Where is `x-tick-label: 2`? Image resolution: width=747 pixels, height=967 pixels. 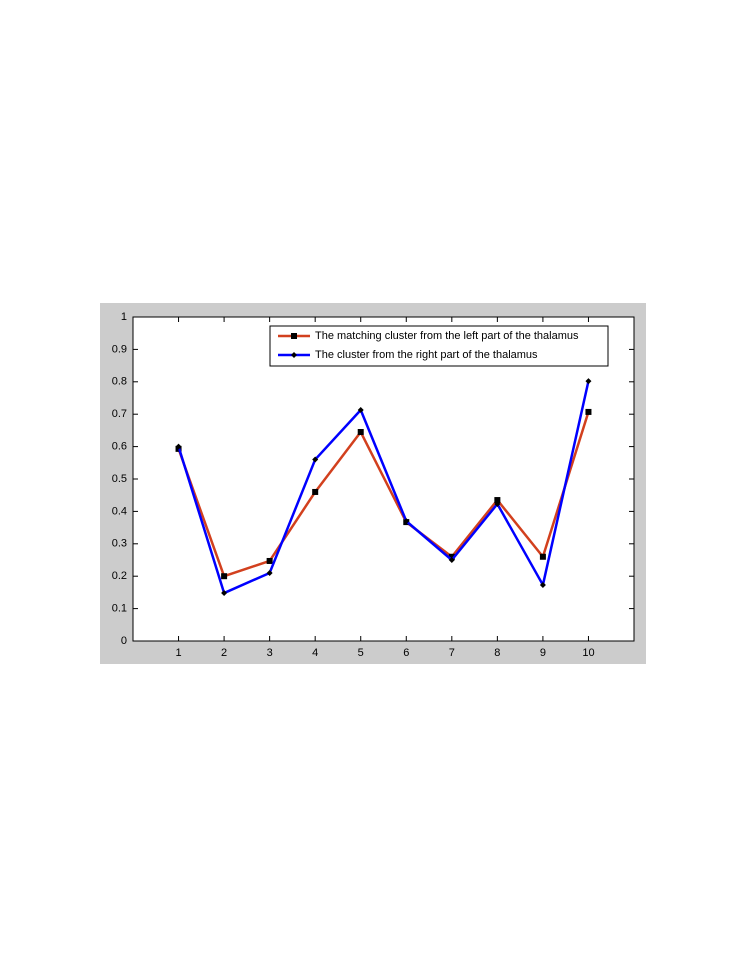
x-tick-label: 2 is located at coordinates (224, 653).